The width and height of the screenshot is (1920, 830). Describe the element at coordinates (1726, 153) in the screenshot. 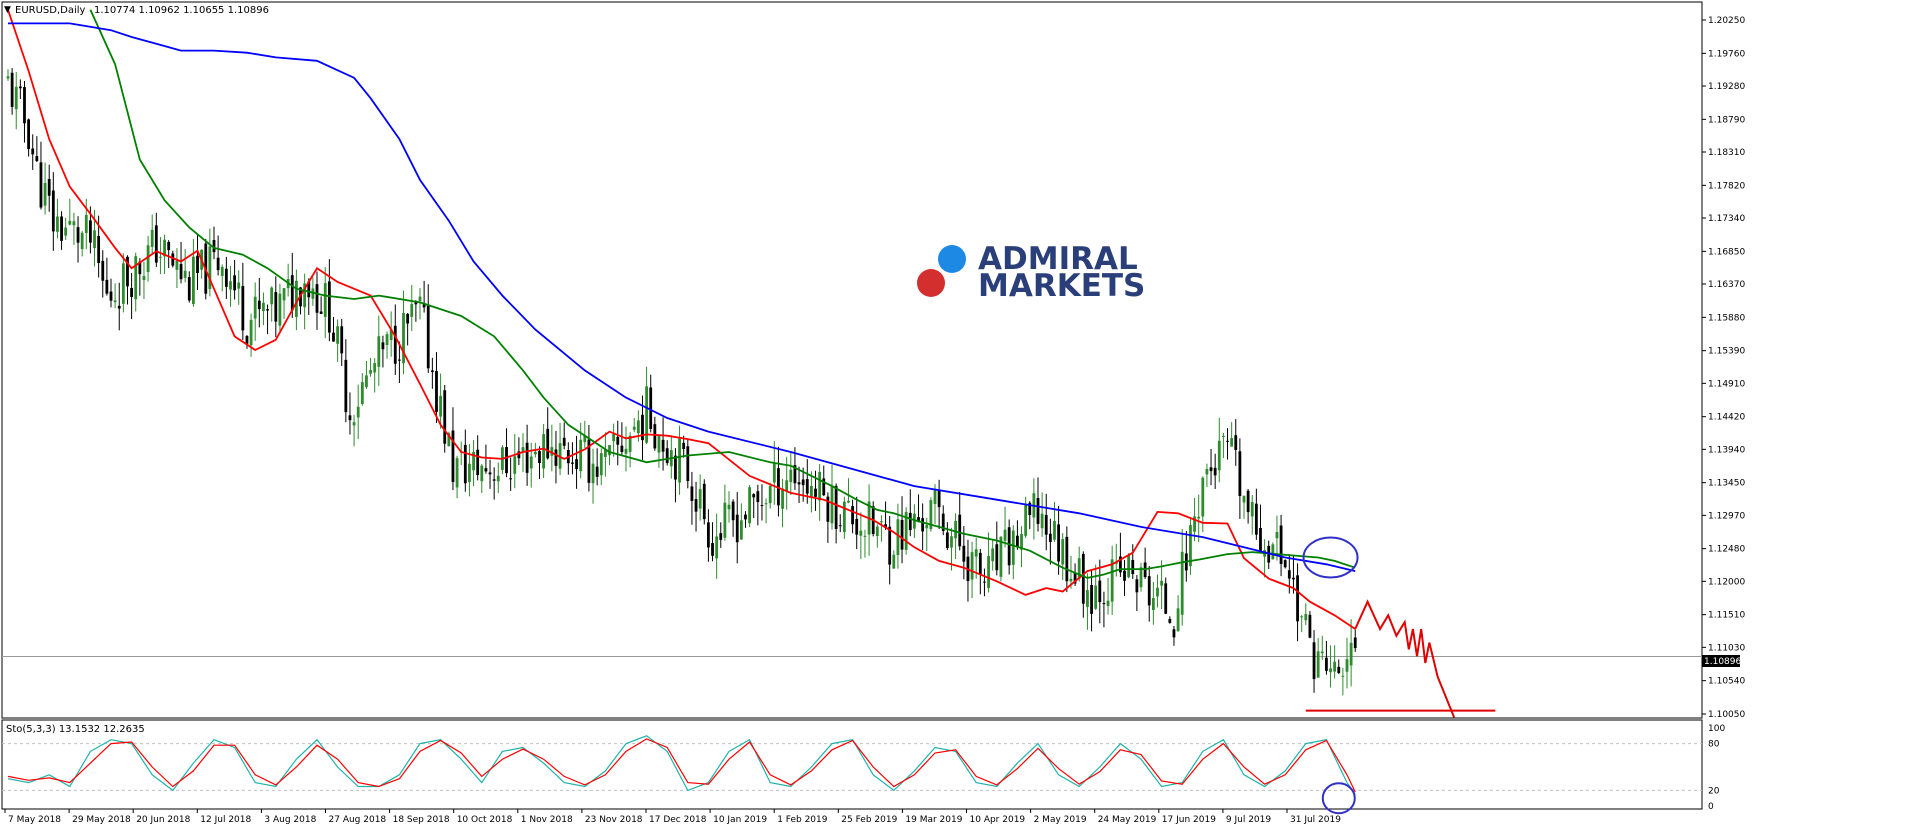

I see `y-tick-label: 1.18310` at that location.